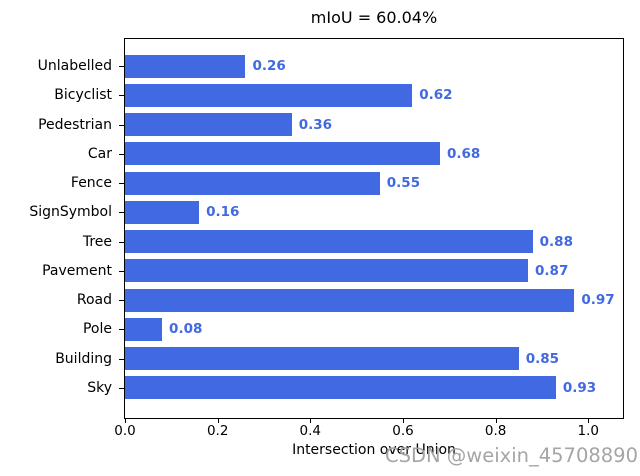  I want to click on bar-value-label: 0.26, so click(269, 66).